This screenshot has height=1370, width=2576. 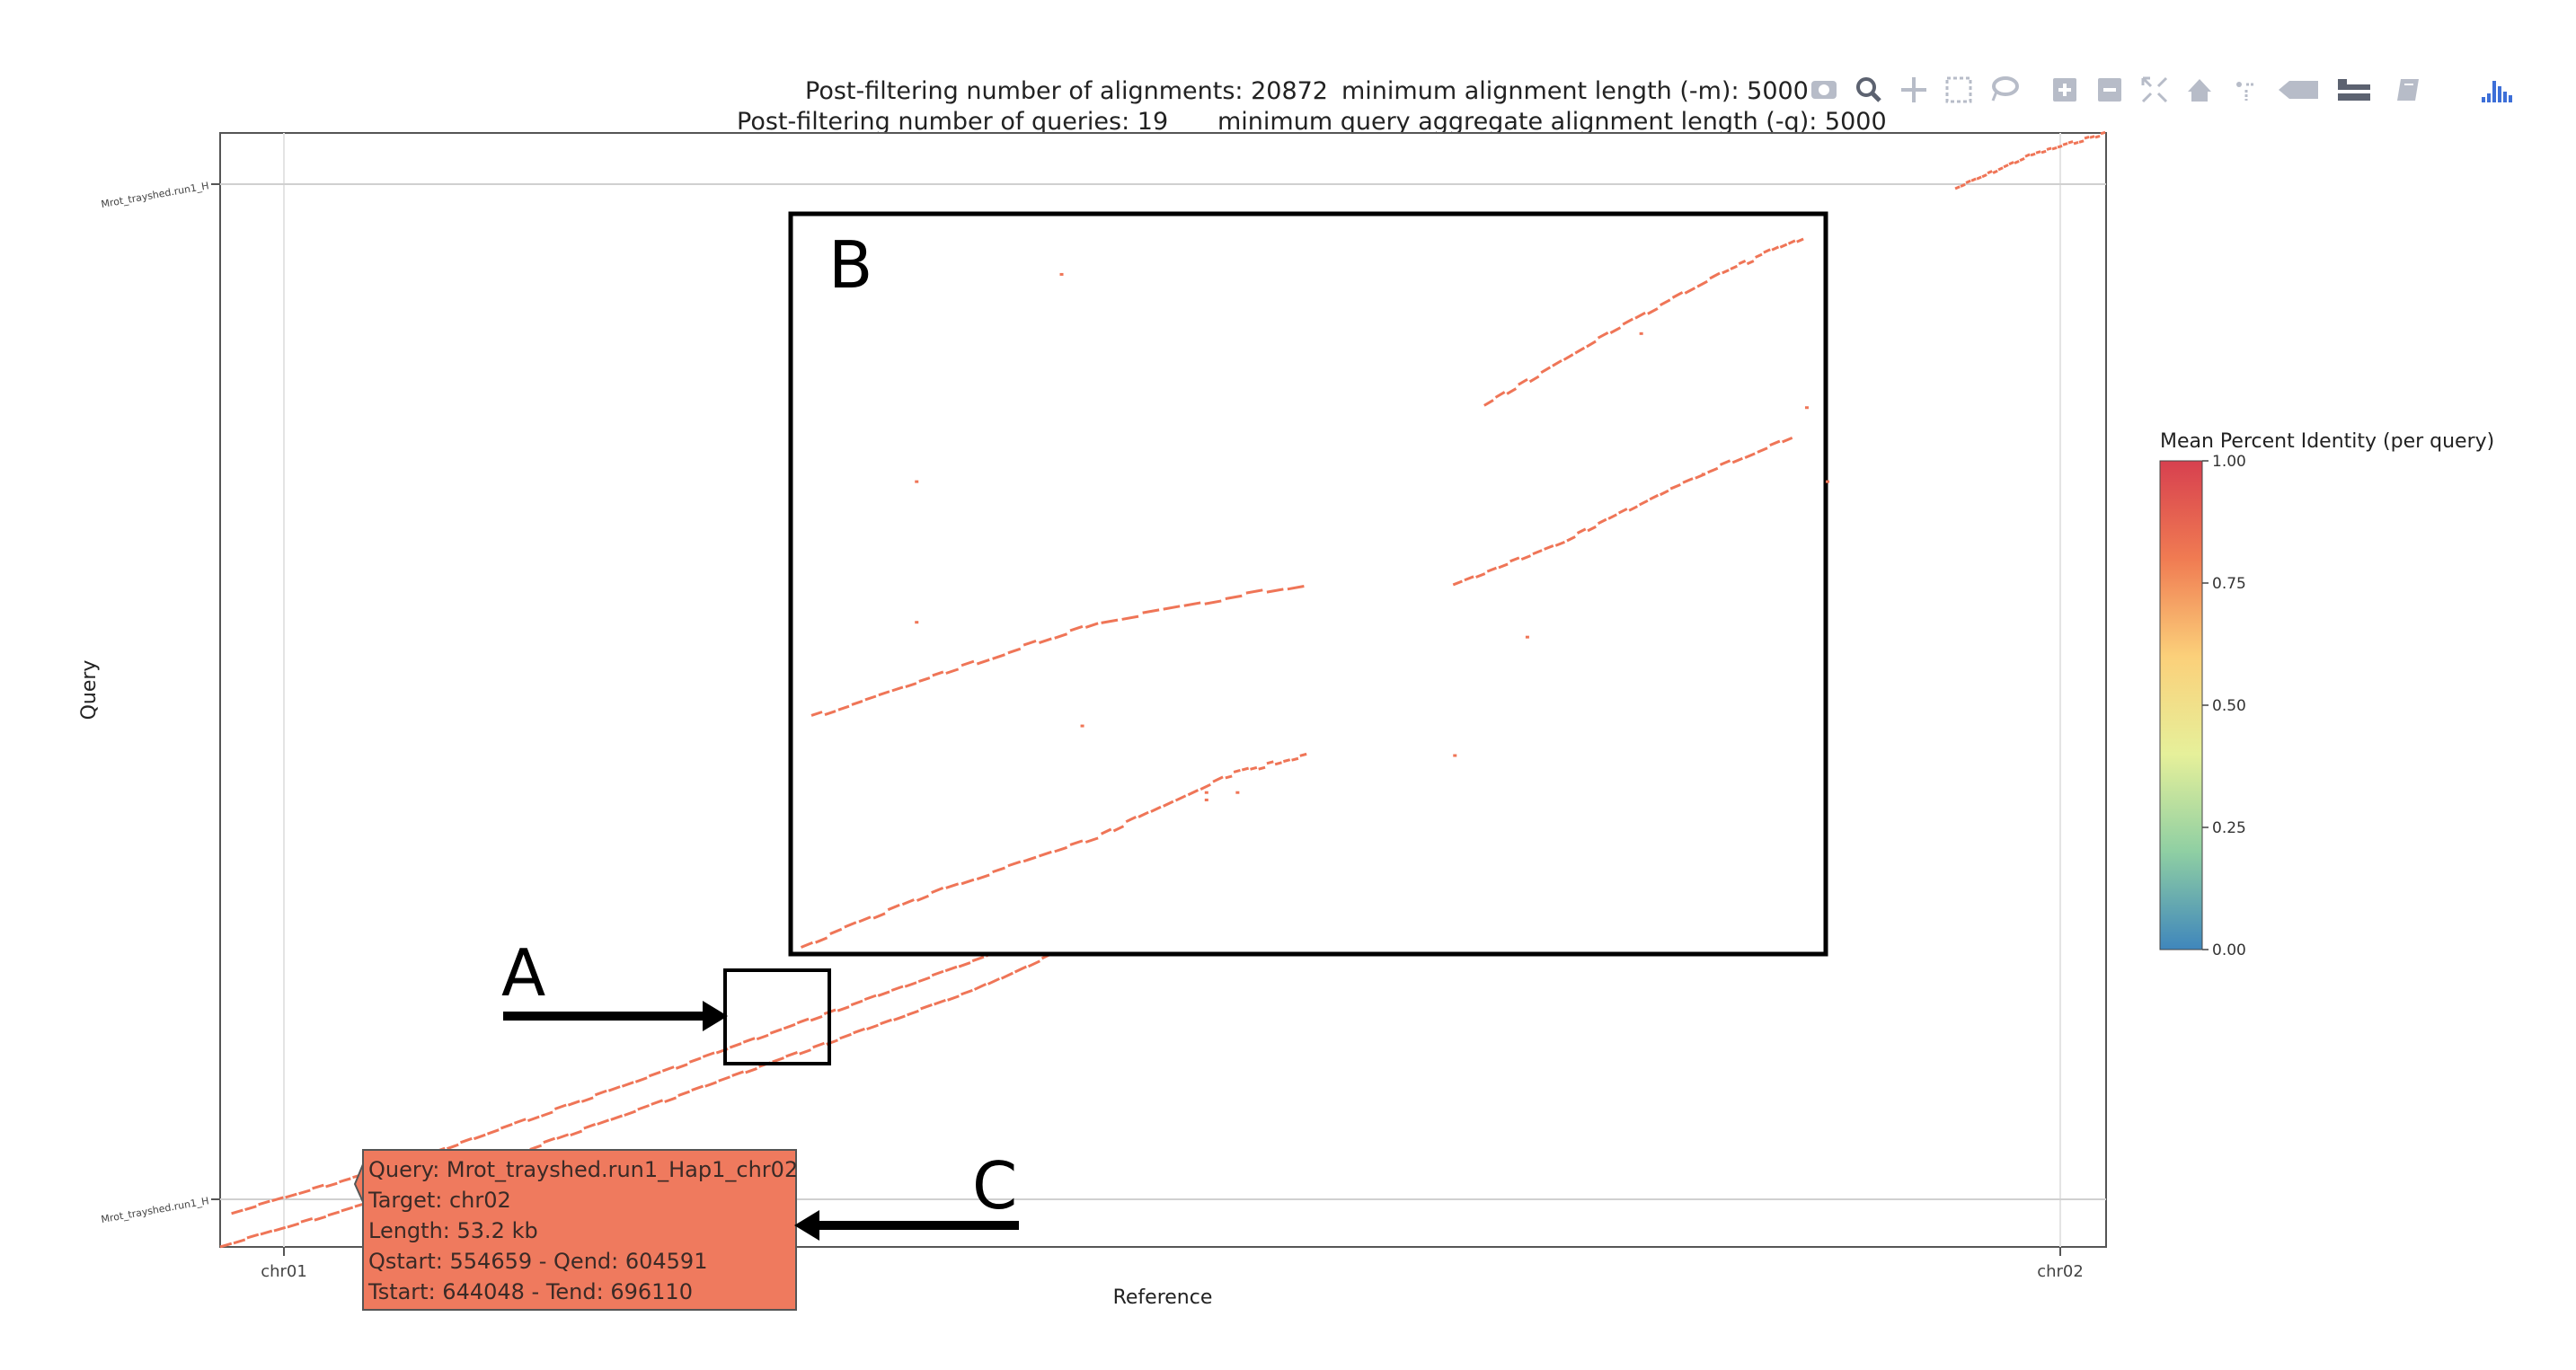 I want to click on pan-icon, so click(x=1913, y=89).